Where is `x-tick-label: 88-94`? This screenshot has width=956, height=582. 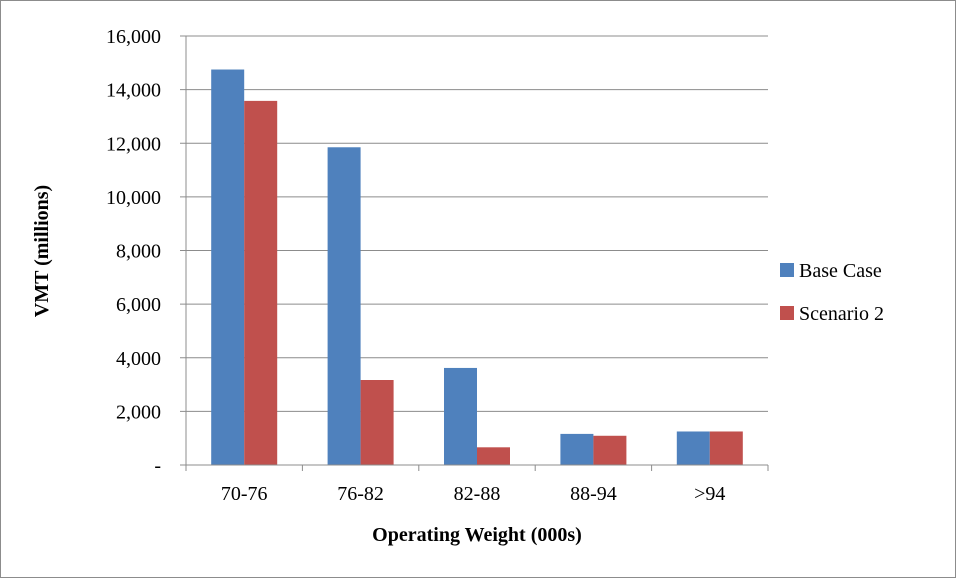
x-tick-label: 88-94 is located at coordinates (593, 494).